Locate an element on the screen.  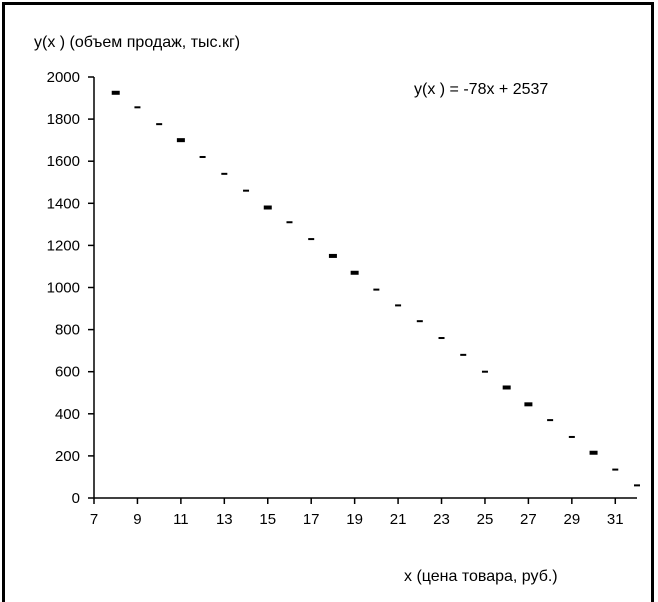
x-tick-label: 17 is located at coordinates (311, 519).